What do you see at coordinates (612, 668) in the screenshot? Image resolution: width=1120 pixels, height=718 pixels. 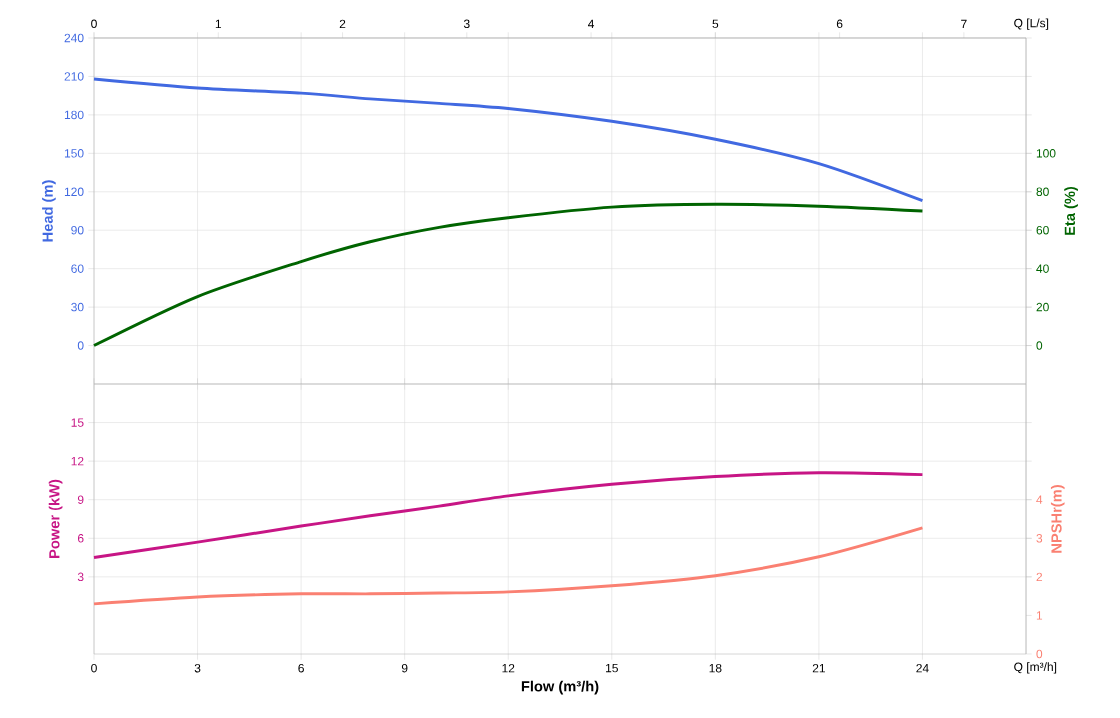 I see `x-tick-label: 15` at bounding box center [612, 668].